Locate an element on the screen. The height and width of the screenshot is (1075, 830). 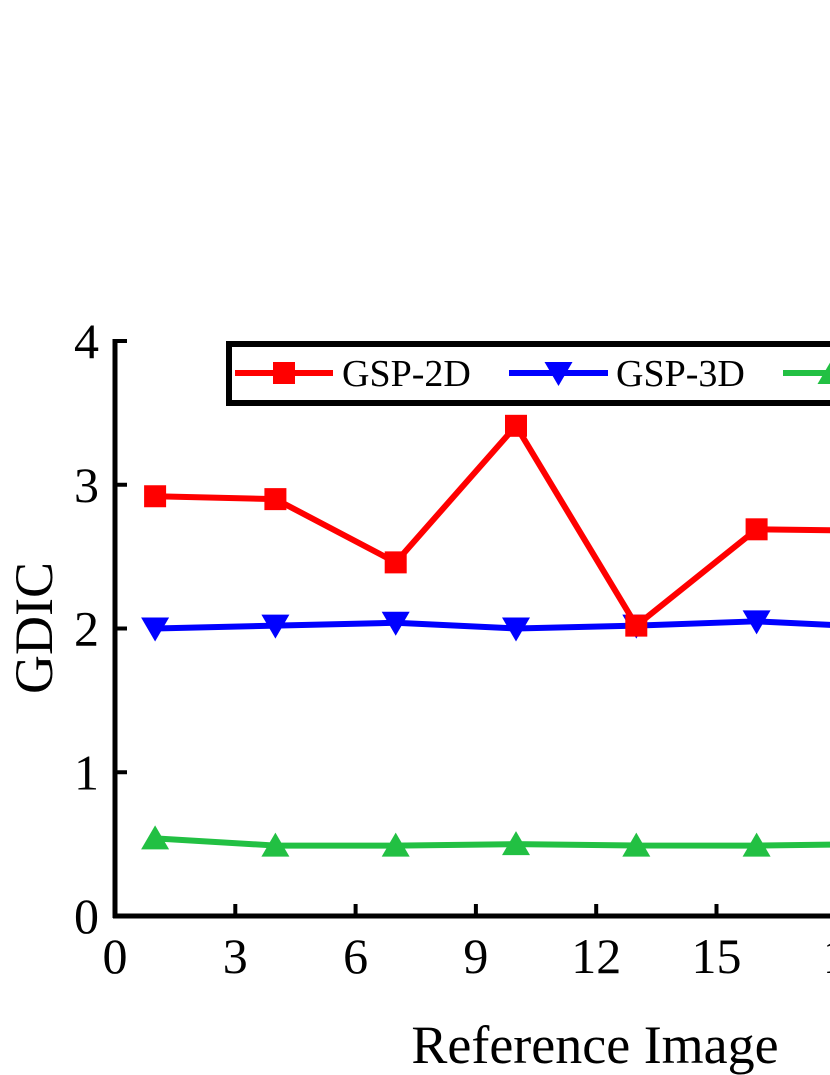
legend-label: GSP-2D is located at coordinates (406, 374).